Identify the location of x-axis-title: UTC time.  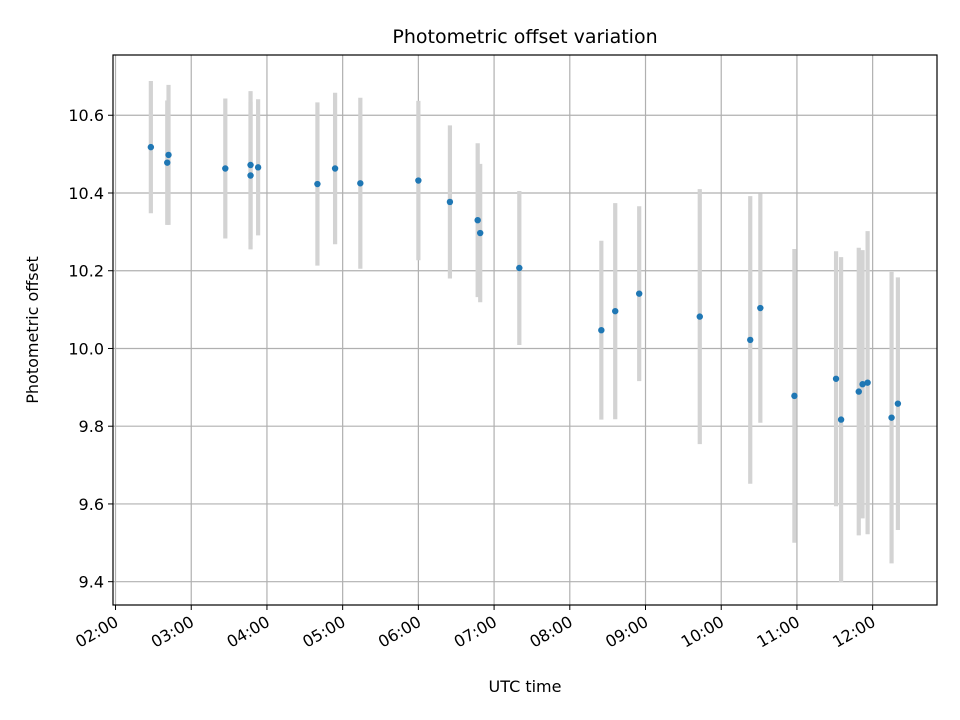
(525, 686).